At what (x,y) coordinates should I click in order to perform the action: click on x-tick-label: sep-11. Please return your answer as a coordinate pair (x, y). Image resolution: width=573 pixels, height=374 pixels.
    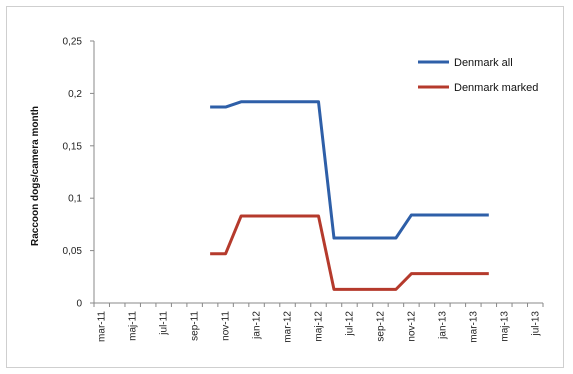
    Looking at the image, I should click on (195, 326).